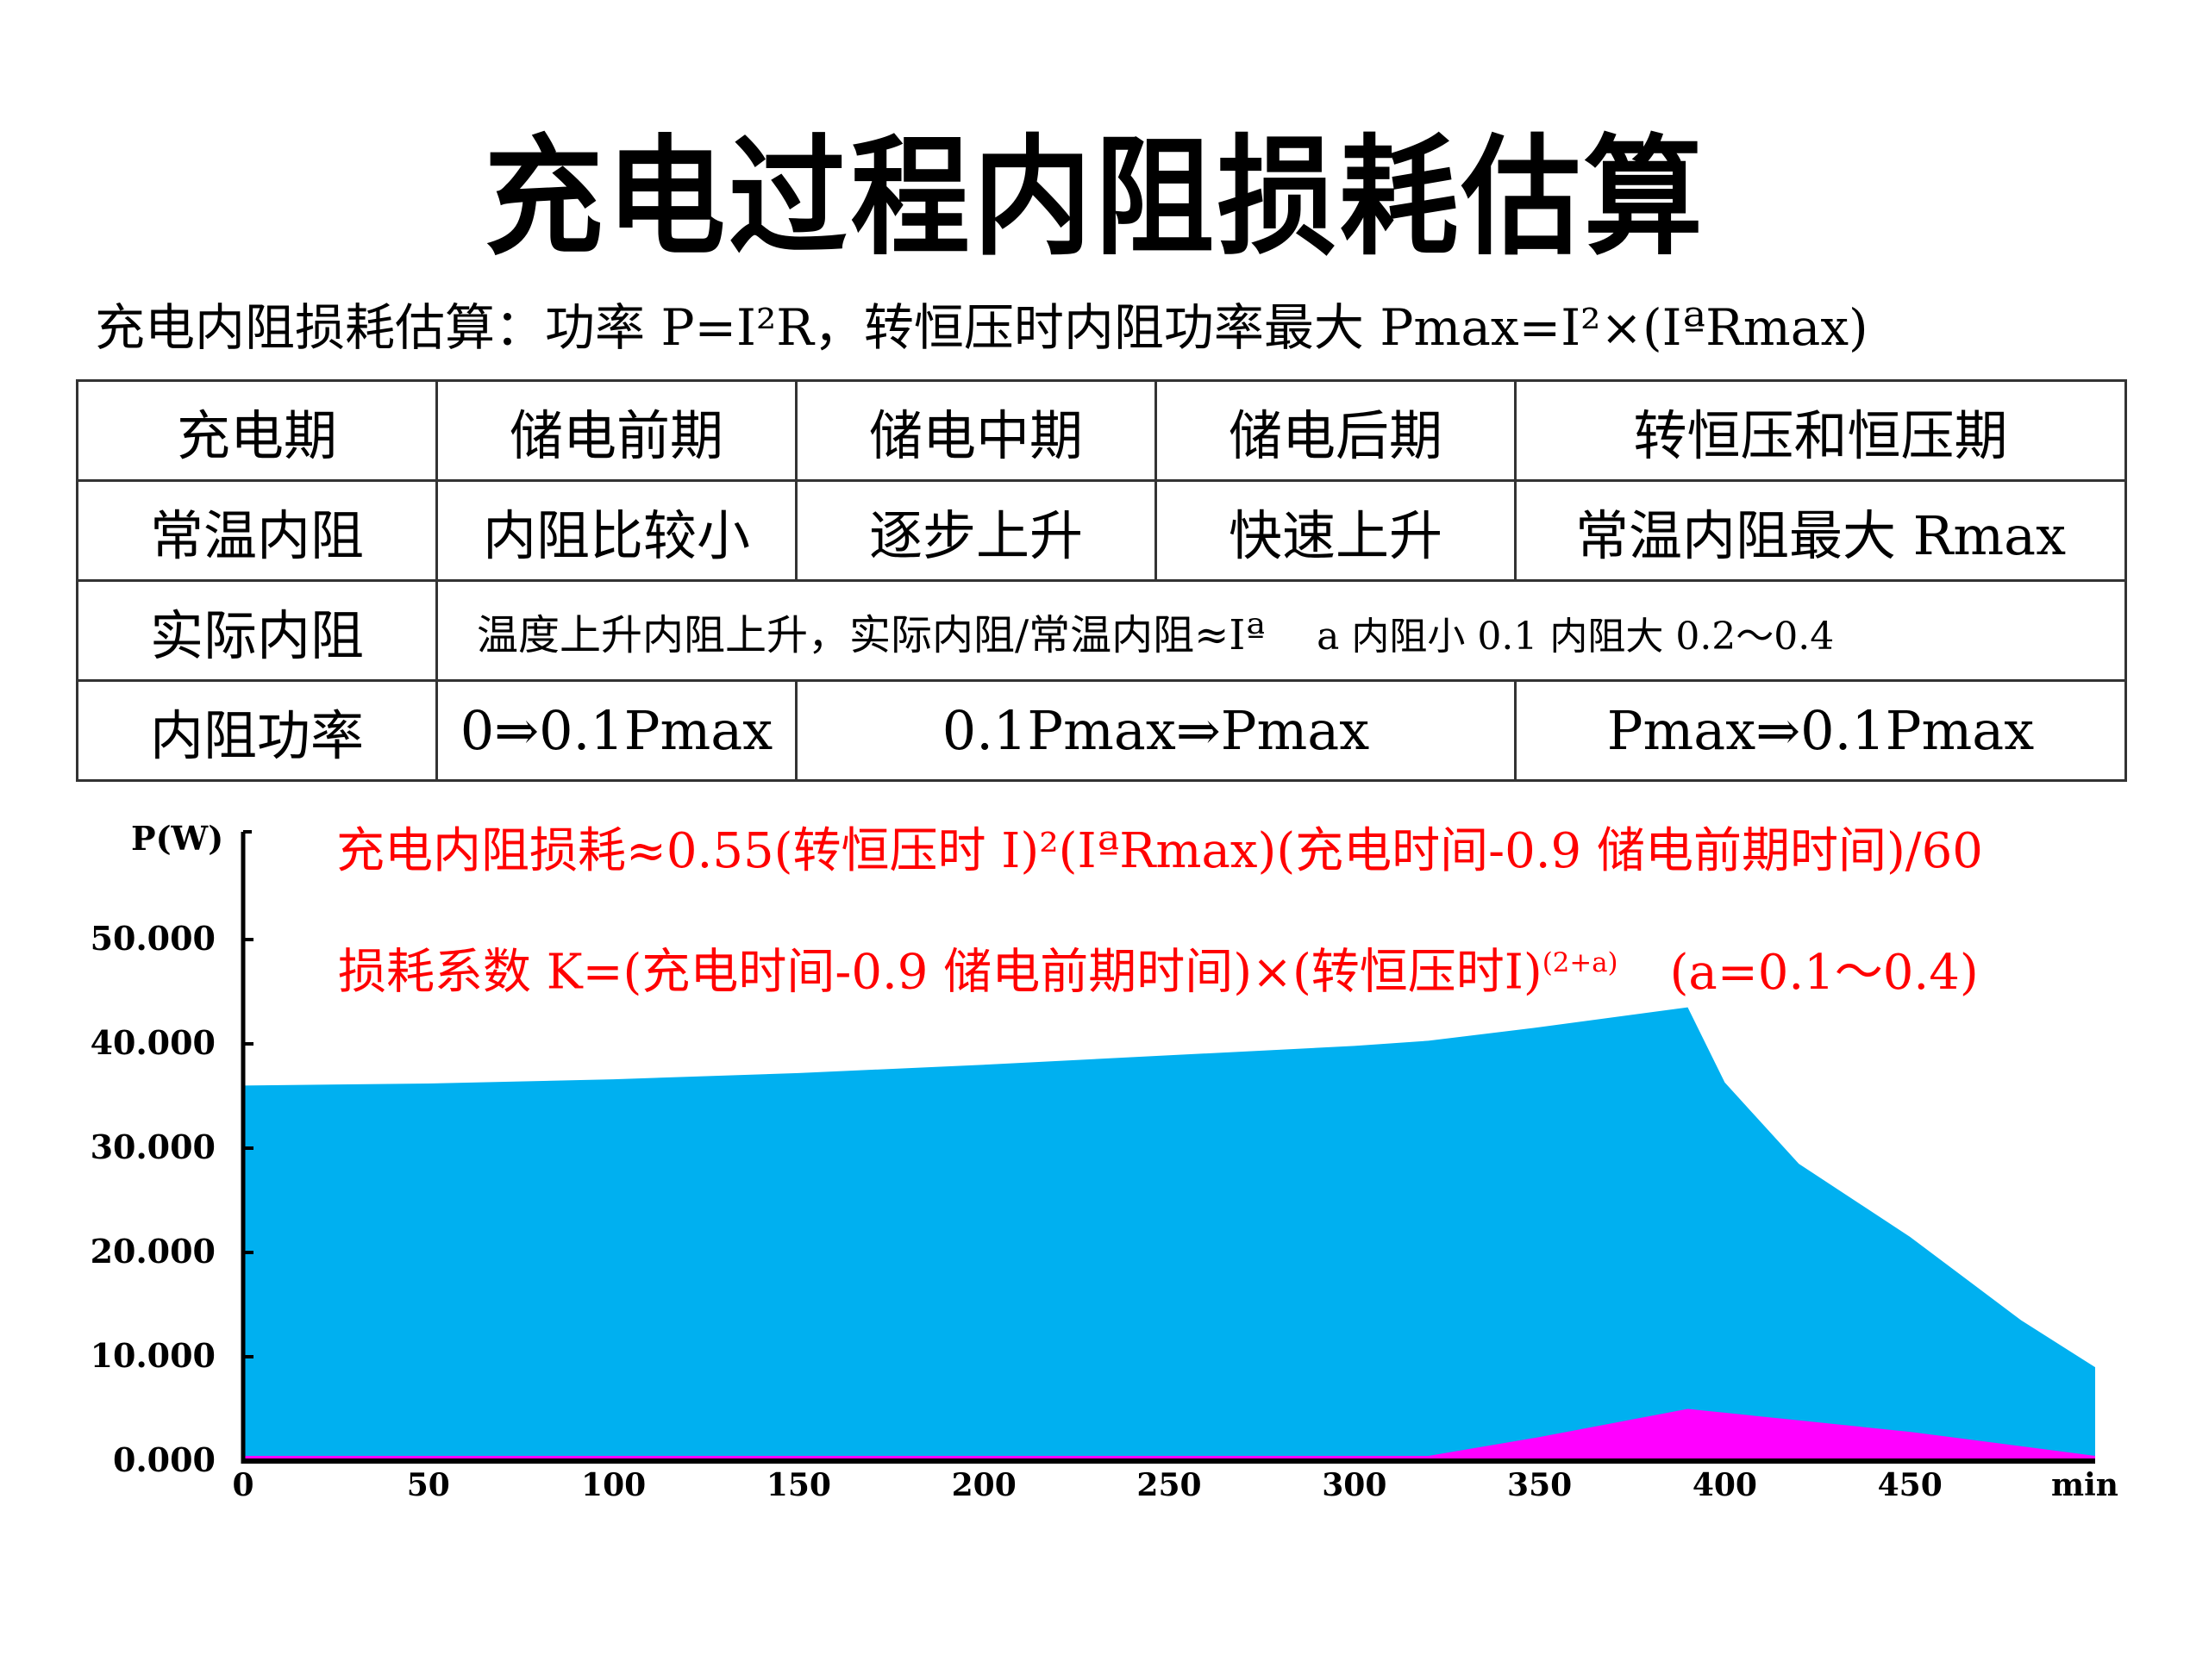 This screenshot has height=1680, width=2190. I want to click on table-cell: 储电前期, so click(617, 430).